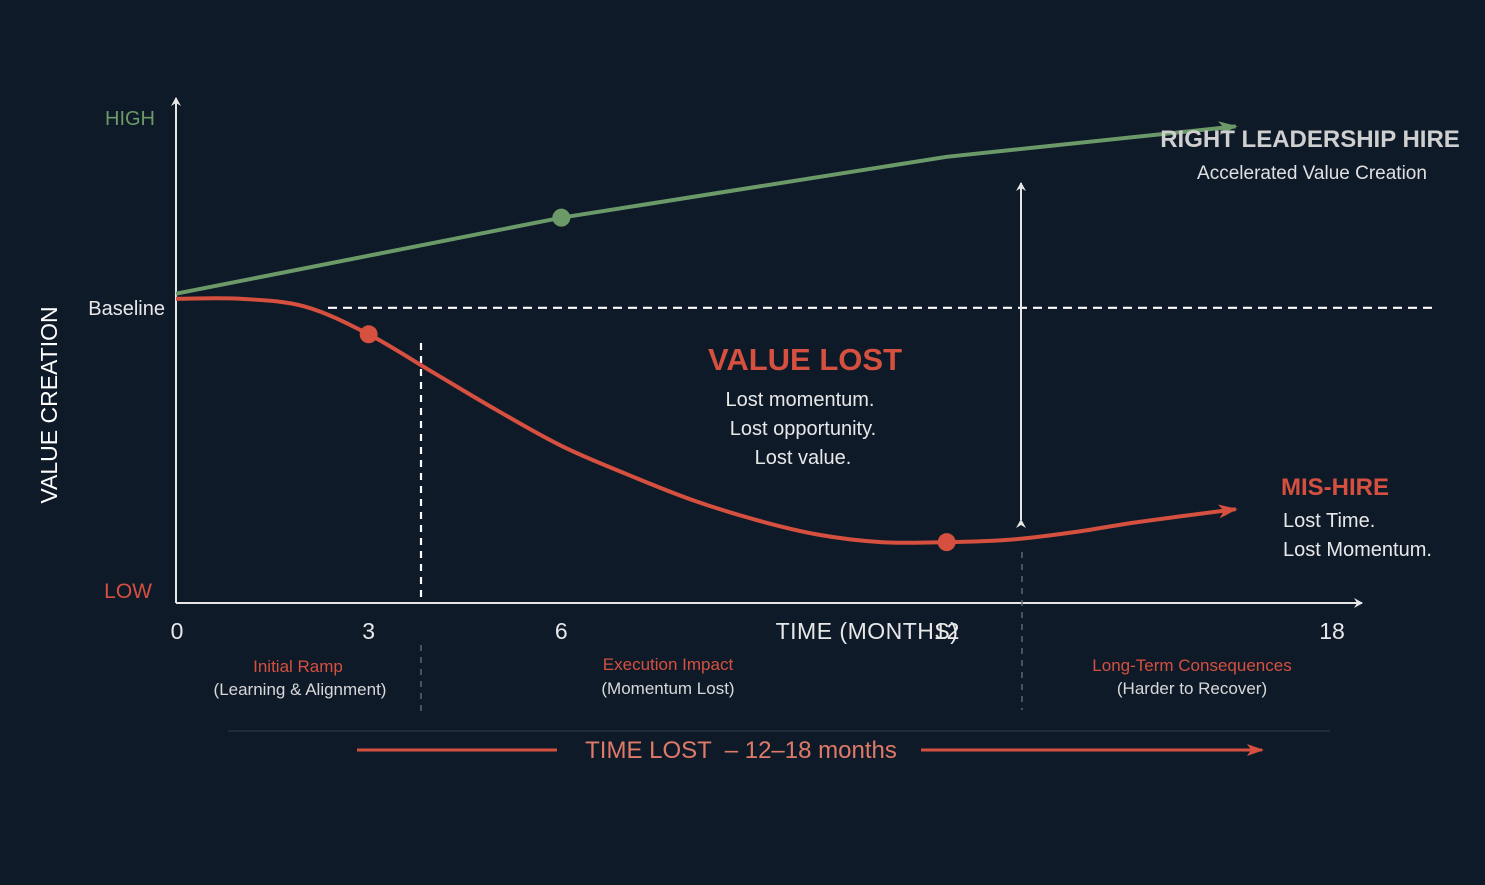  I want to click on y-label-baseline: Baseline, so click(126, 309).